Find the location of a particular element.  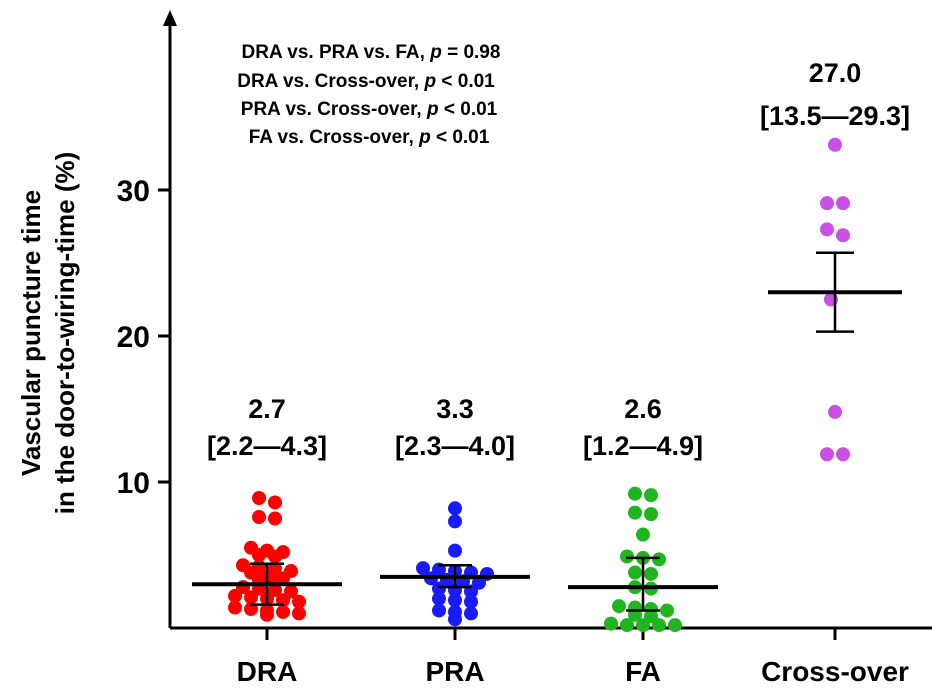

category-label: PRA is located at coordinates (454, 671).